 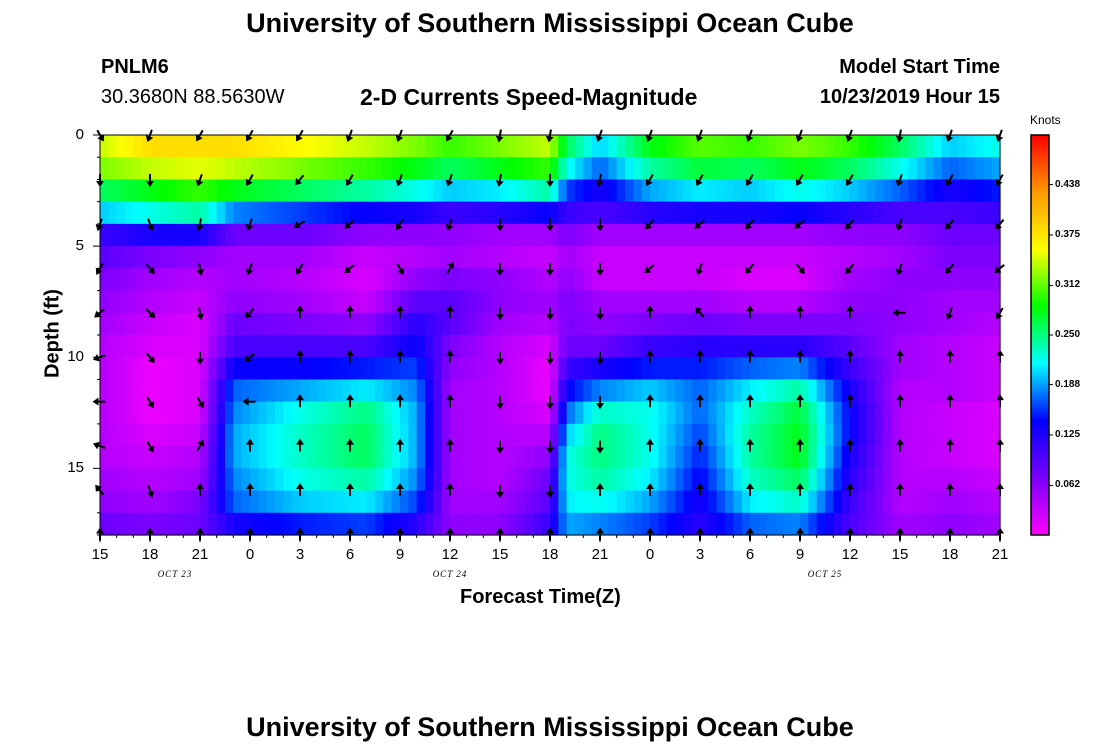 I want to click on colorbar-tick-label: 0.125, so click(x=1068, y=434).